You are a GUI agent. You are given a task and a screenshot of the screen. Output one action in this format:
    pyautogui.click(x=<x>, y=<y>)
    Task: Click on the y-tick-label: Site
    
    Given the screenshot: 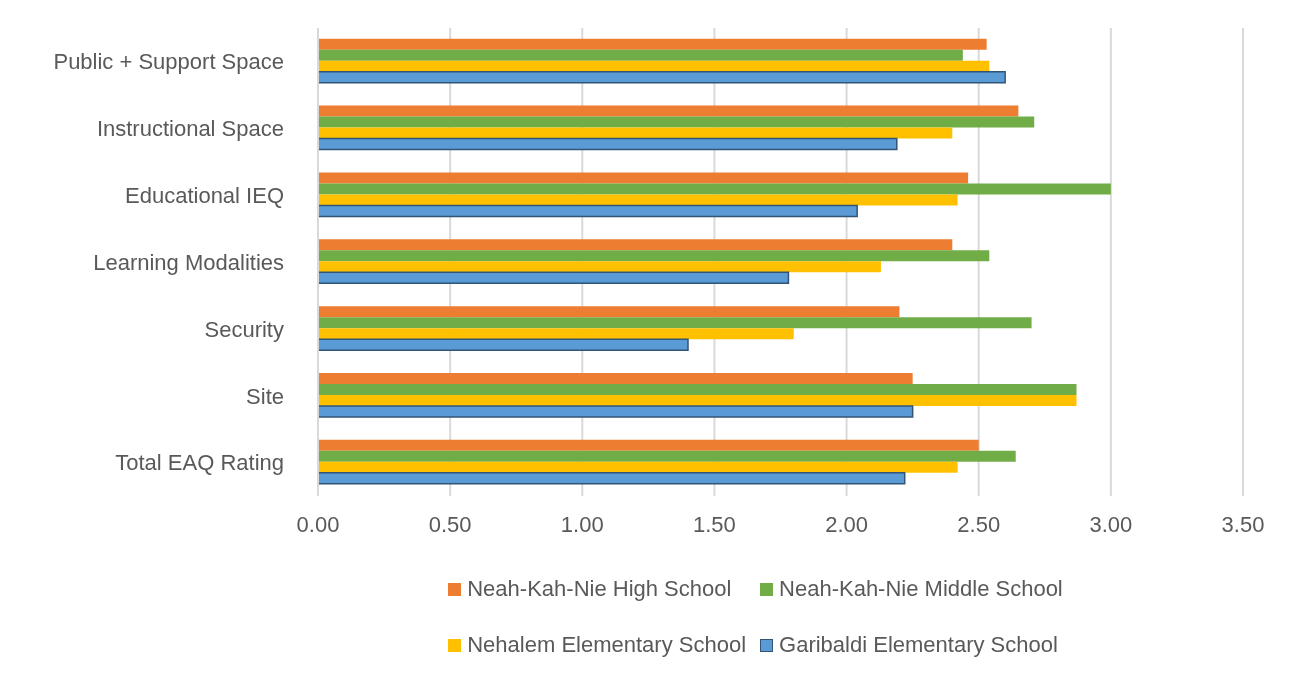 What is the action you would take?
    pyautogui.click(x=265, y=396)
    